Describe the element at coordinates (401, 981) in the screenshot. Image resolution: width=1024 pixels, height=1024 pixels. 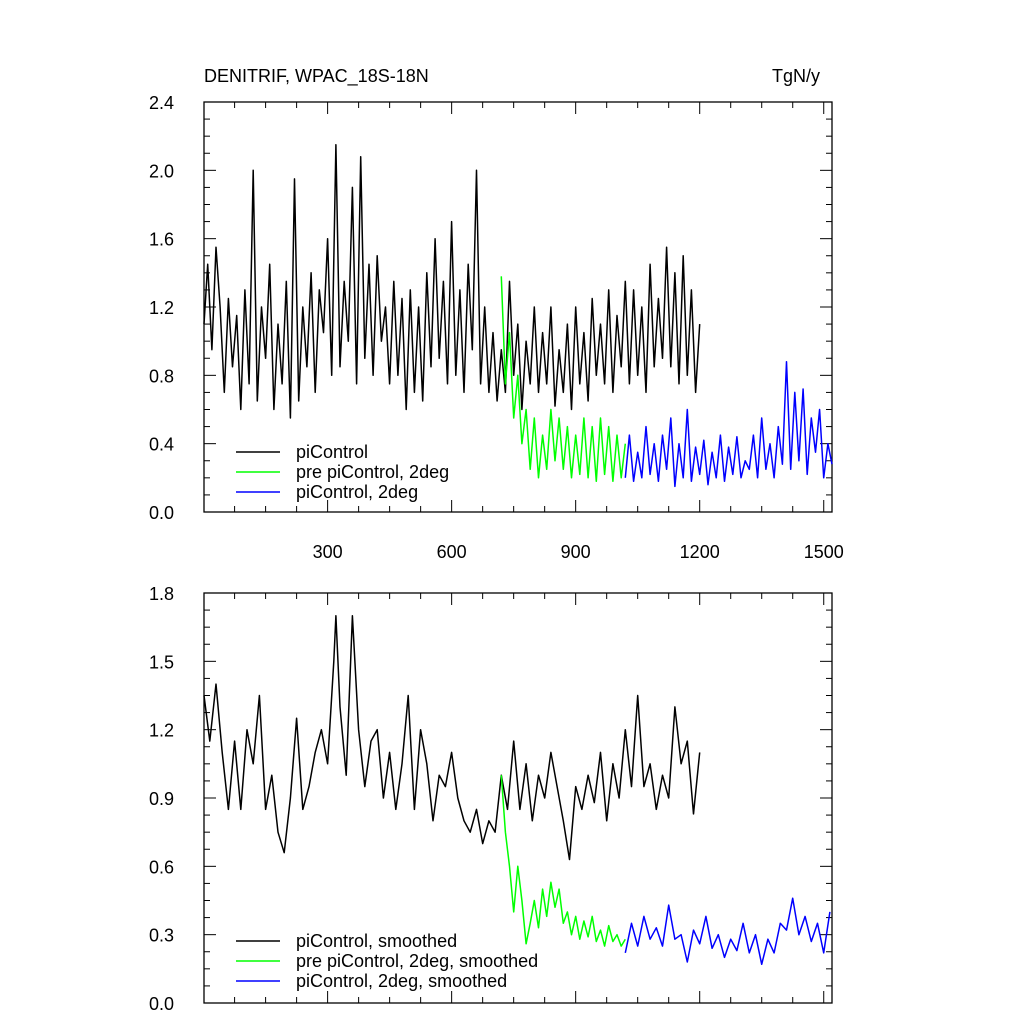
I see `legend-label: piControl, 2deg, smoothed` at that location.